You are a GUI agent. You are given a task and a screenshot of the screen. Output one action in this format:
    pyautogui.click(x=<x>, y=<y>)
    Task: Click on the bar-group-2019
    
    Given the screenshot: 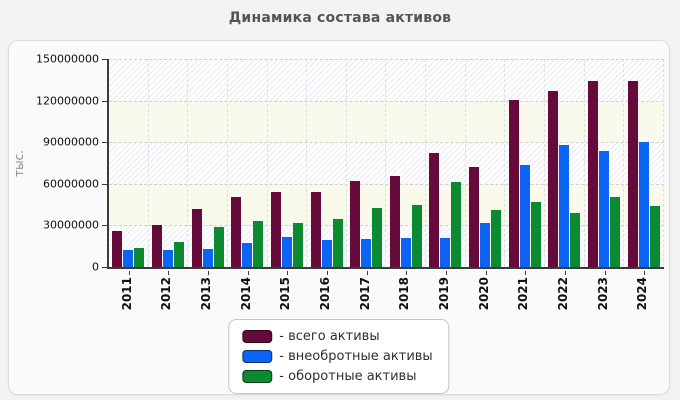 What is the action you would take?
    pyautogui.click(x=446, y=163)
    